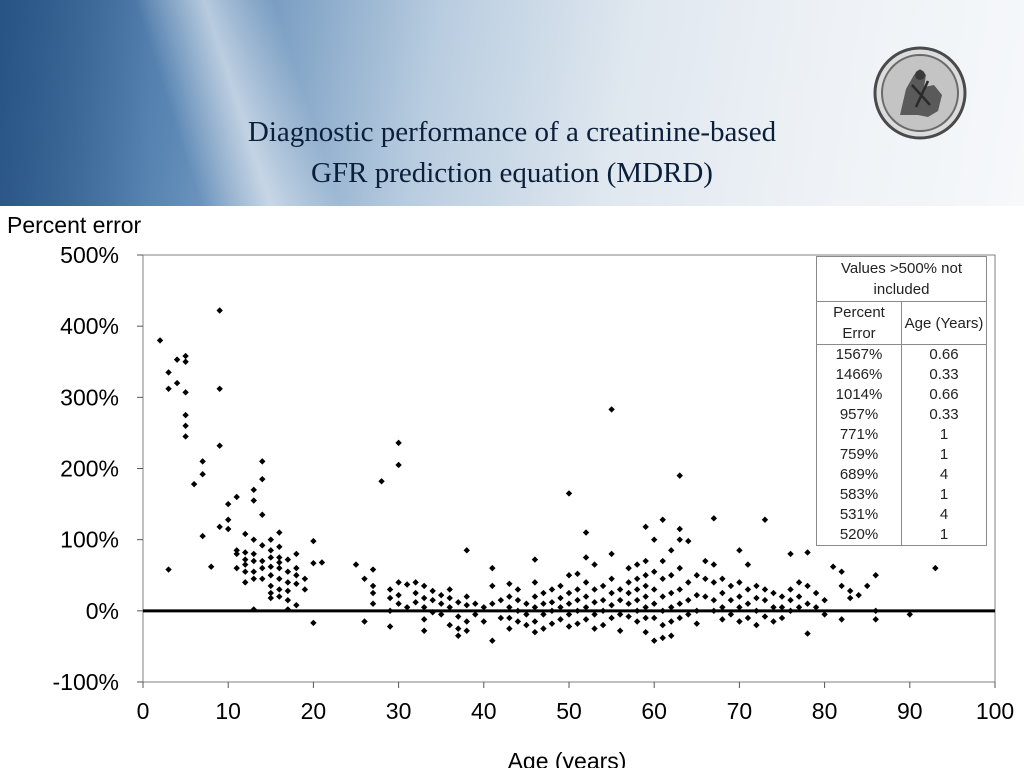 The width and height of the screenshot is (1024, 768). Describe the element at coordinates (901, 455) in the screenshot. I see `table-row: 759% 1` at that location.